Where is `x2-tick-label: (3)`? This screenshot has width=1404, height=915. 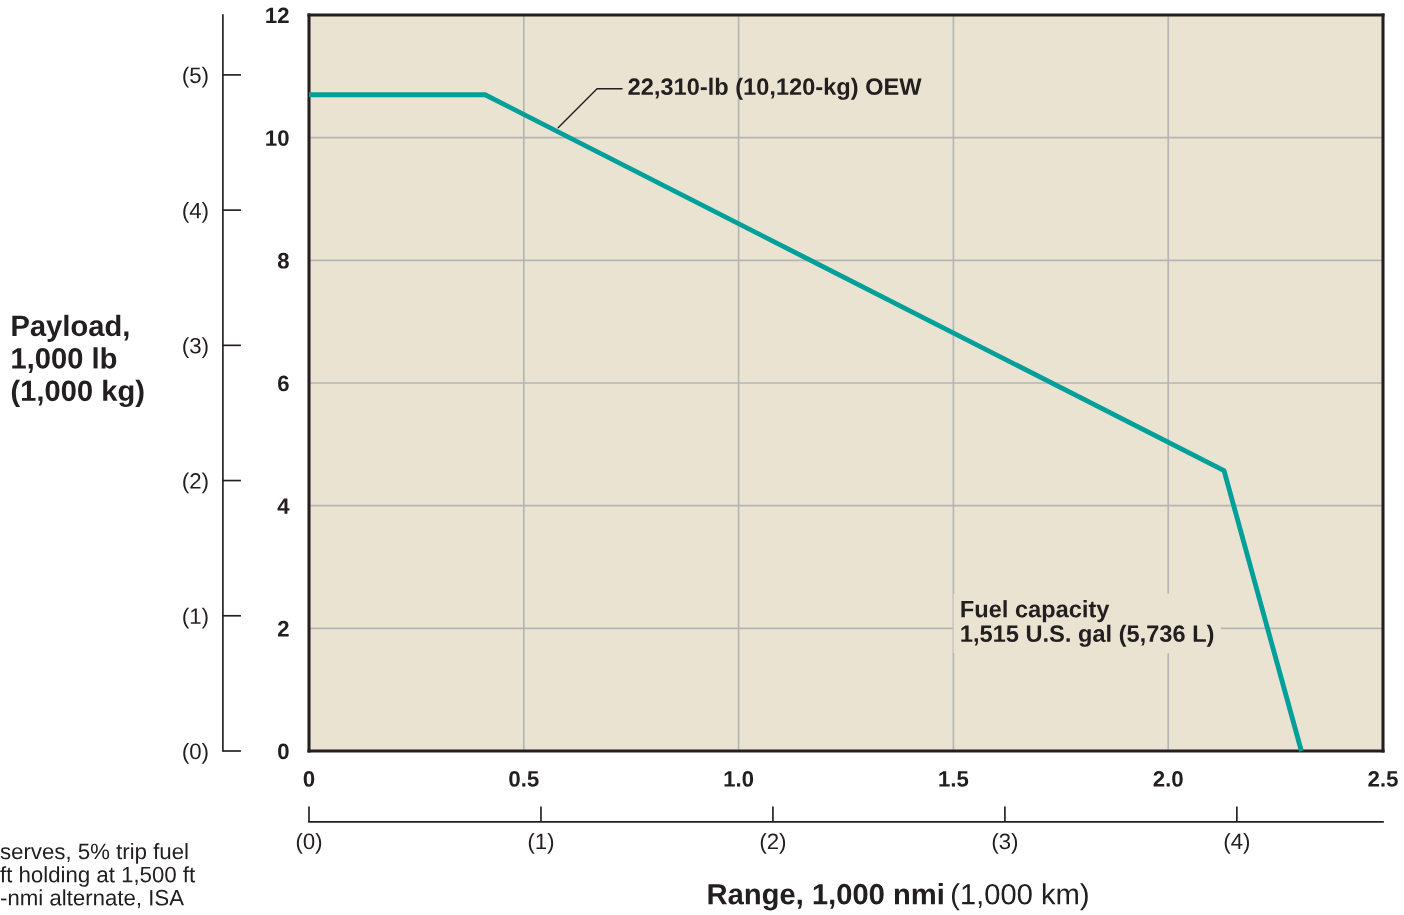
x2-tick-label: (3) is located at coordinates (1005, 843).